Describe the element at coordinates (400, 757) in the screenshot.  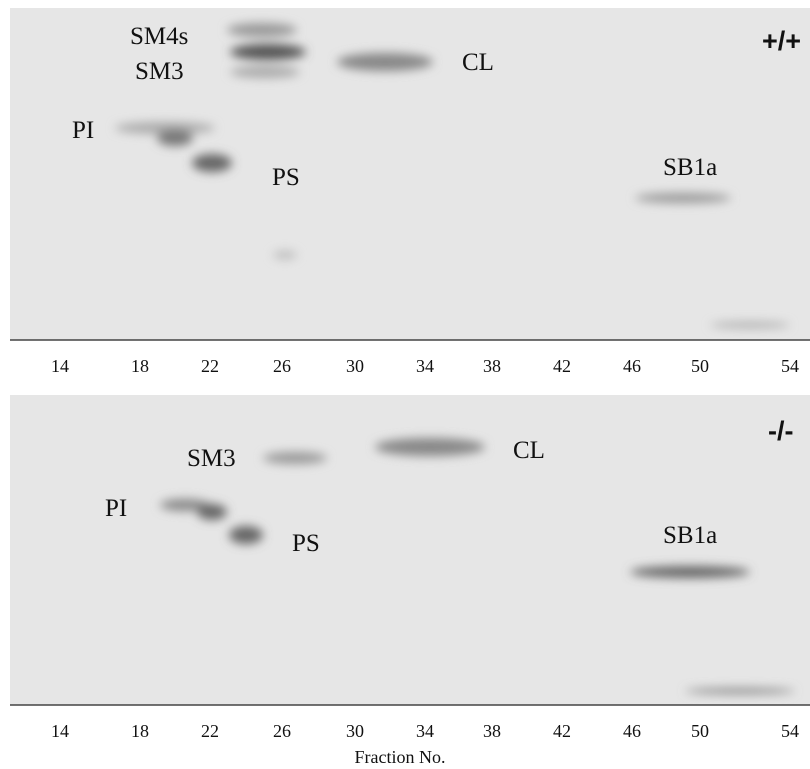
I see `x-axis-label: Fraction No.` at that location.